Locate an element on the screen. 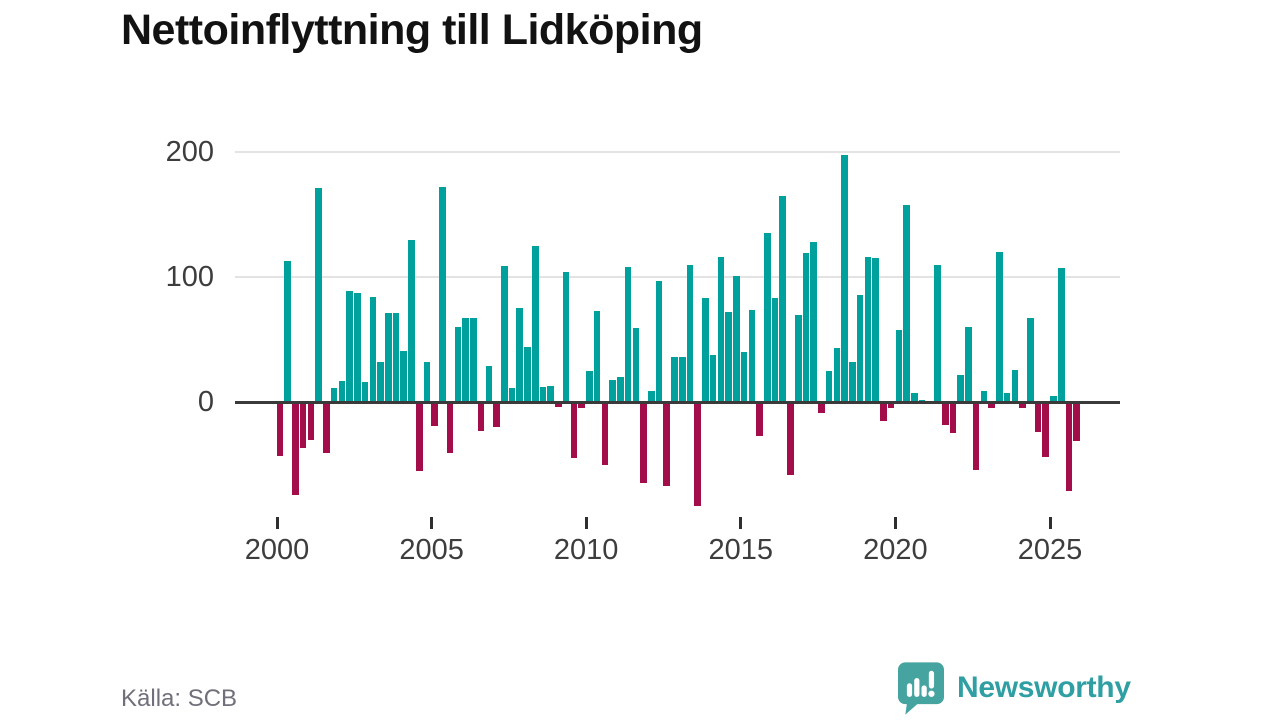  newsworthy-logo: Newsworthy is located at coordinates (1014, 688).